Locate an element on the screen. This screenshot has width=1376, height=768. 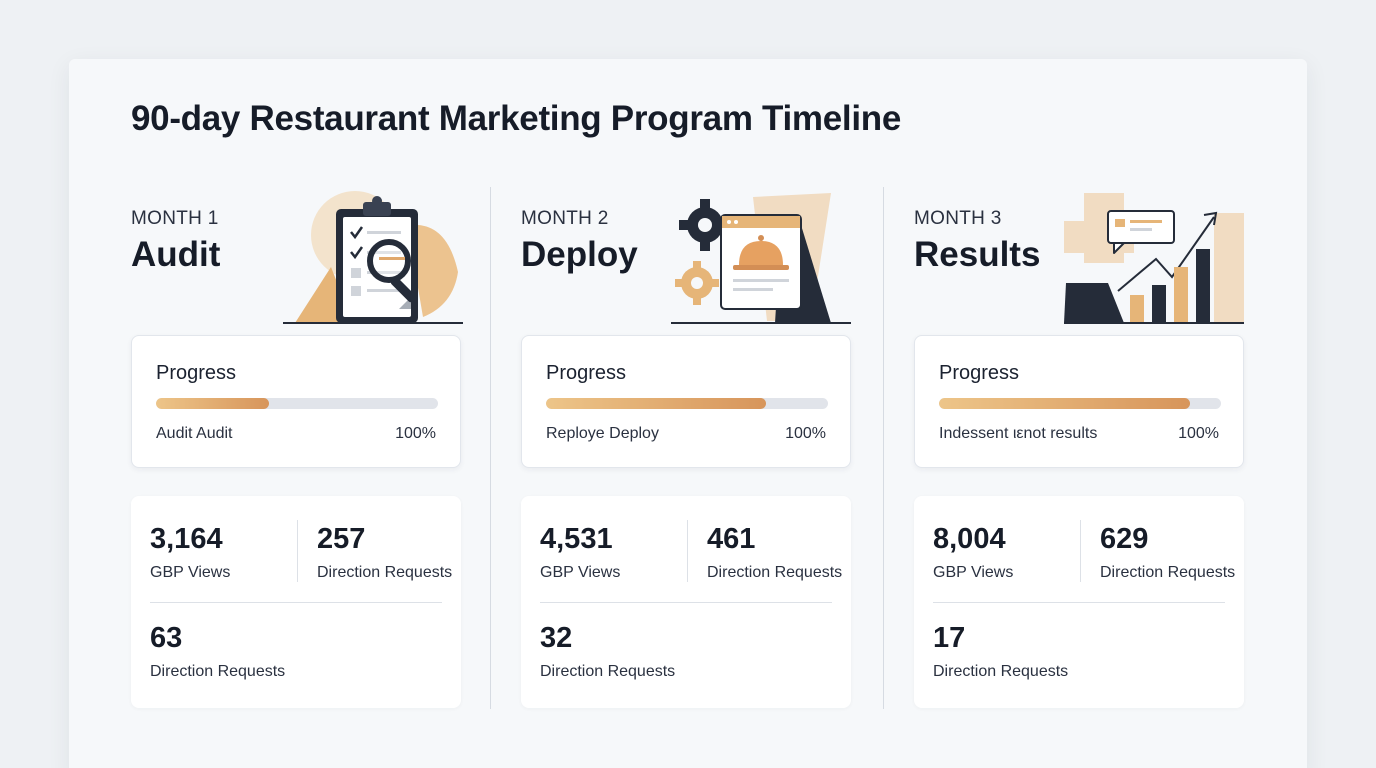
gbp-views-value: 4,531 is located at coordinates (576, 539).